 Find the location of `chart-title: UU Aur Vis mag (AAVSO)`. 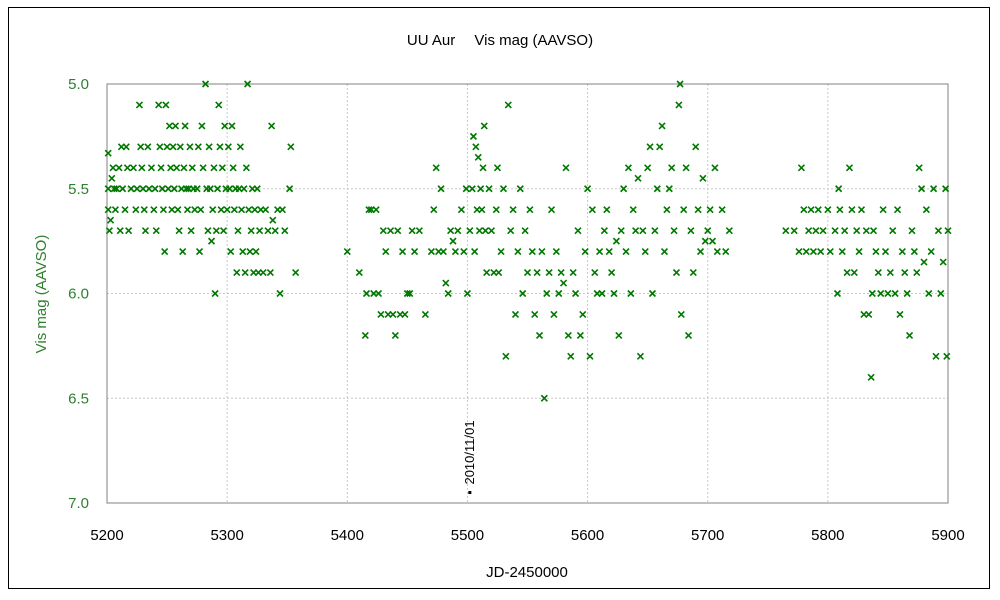

chart-title: UU Aur Vis mag (AAVSO) is located at coordinates (500, 40).